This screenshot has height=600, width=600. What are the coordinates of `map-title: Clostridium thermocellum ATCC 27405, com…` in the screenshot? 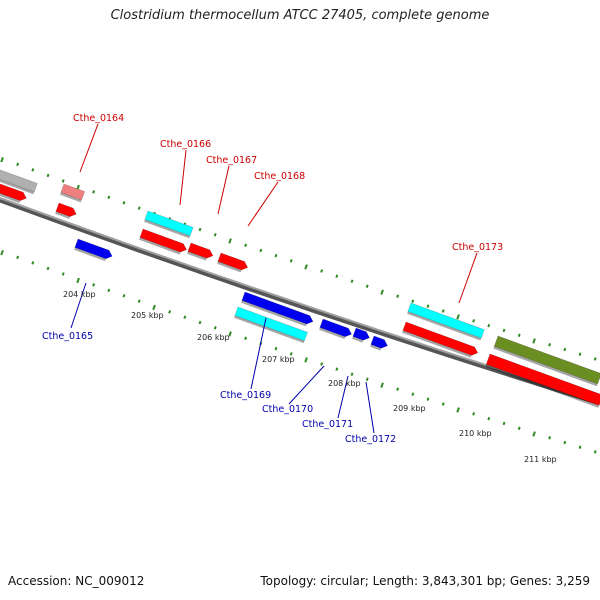 It's located at (300, 15).